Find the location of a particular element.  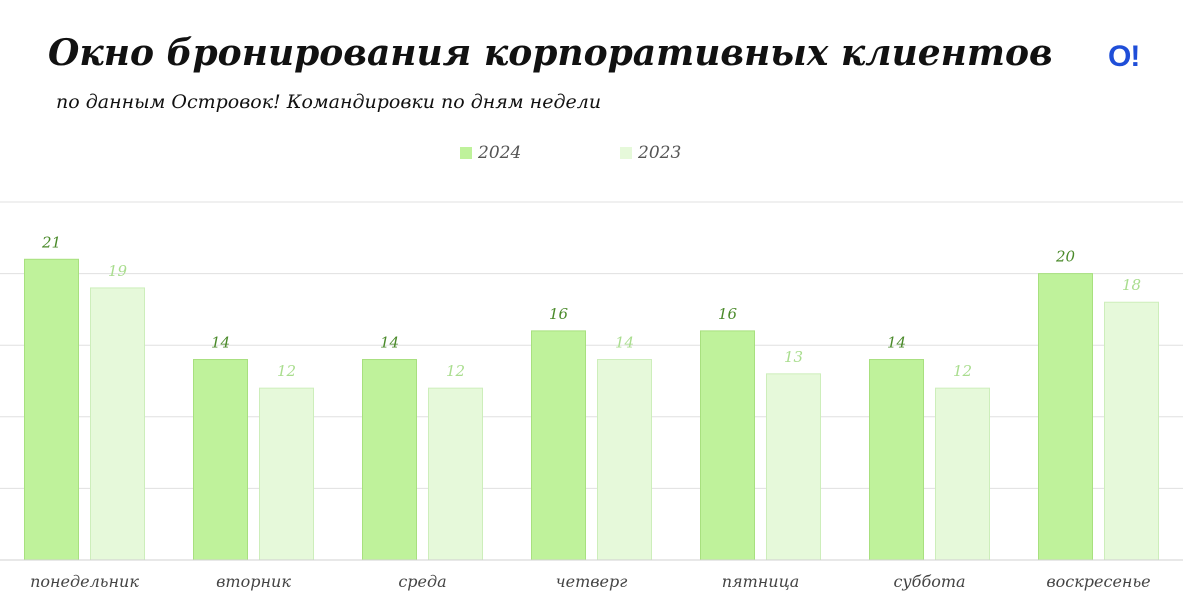

legend-swatch-2023 is located at coordinates (626, 153).